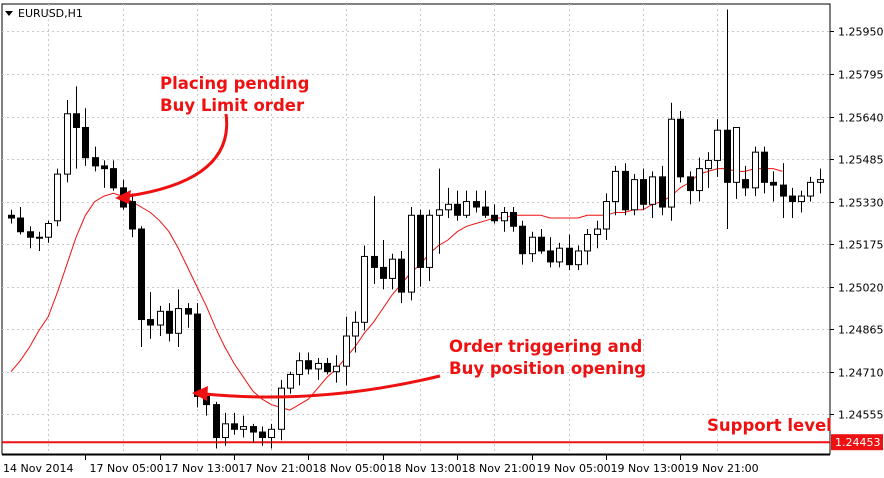 The width and height of the screenshot is (884, 478). I want to click on current-price-label: 1.24453, so click(858, 442).